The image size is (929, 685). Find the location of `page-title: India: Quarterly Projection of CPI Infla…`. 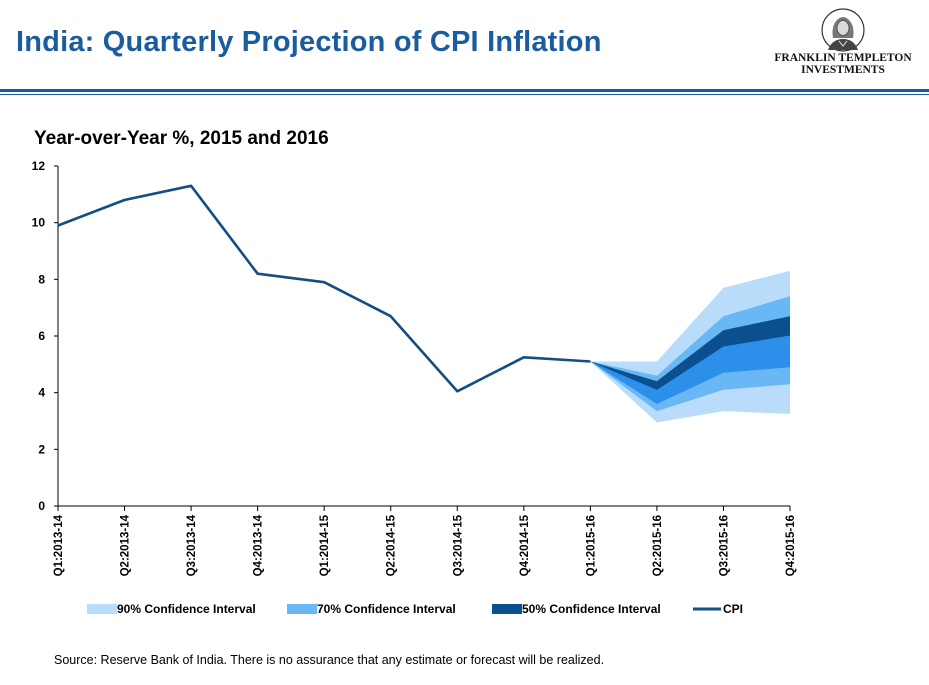

page-title: India: Quarterly Projection of CPI Infla… is located at coordinates (309, 42).